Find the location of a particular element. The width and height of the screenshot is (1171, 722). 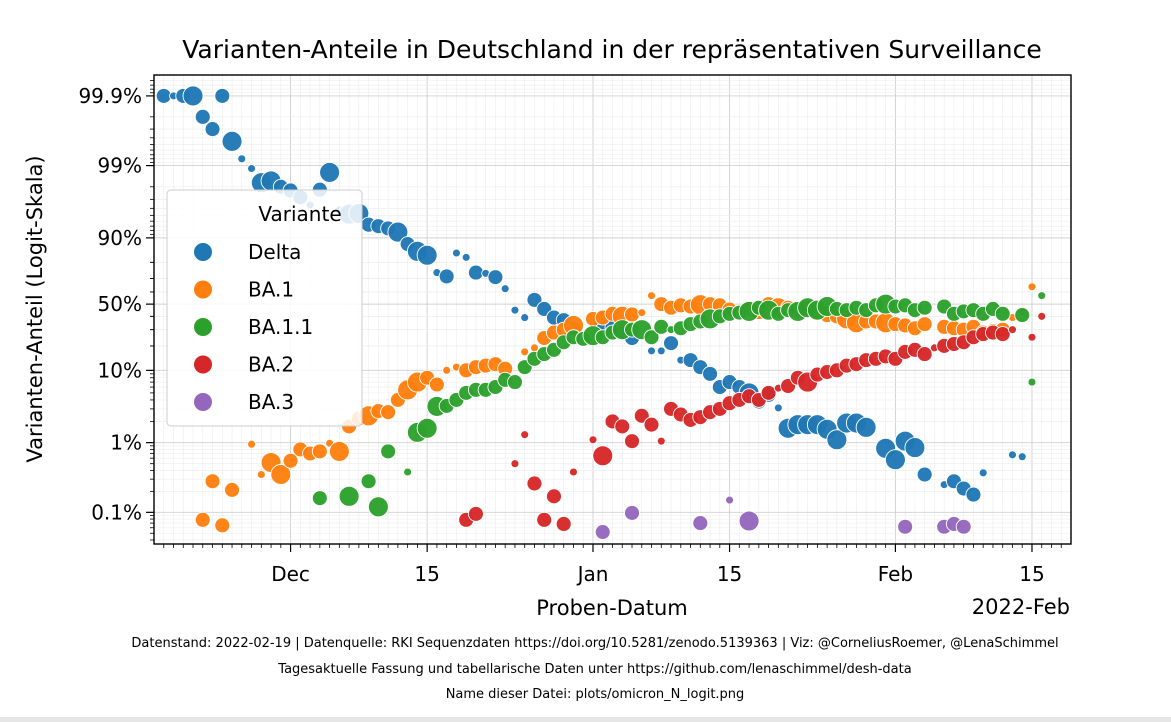

y-axis-label: Varianten-Anteil (Logit-Skala) is located at coordinates (35, 308).